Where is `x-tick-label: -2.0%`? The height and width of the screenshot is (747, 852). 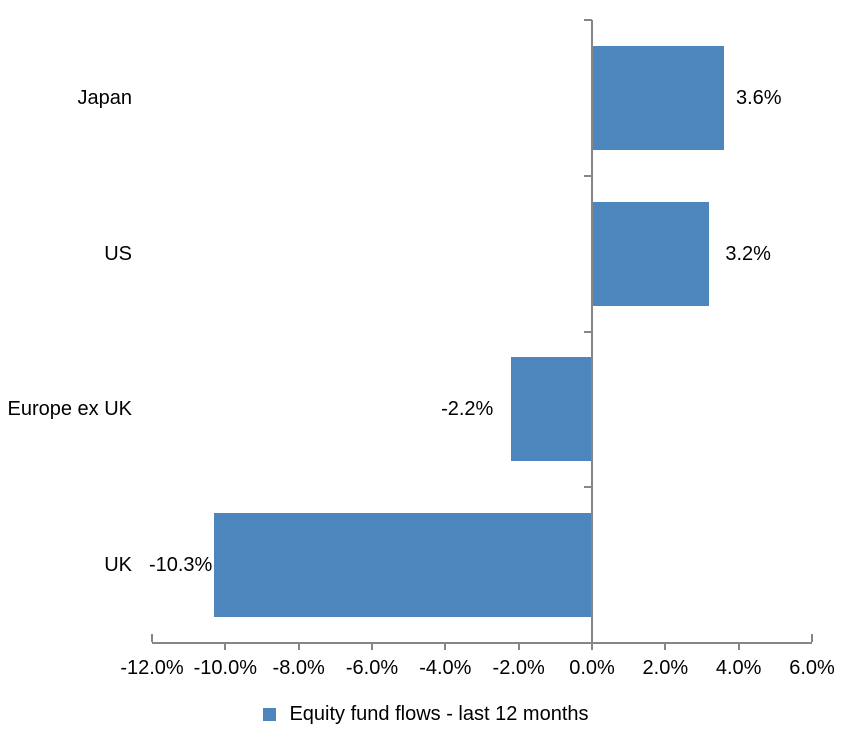 x-tick-label: -2.0% is located at coordinates (518, 668).